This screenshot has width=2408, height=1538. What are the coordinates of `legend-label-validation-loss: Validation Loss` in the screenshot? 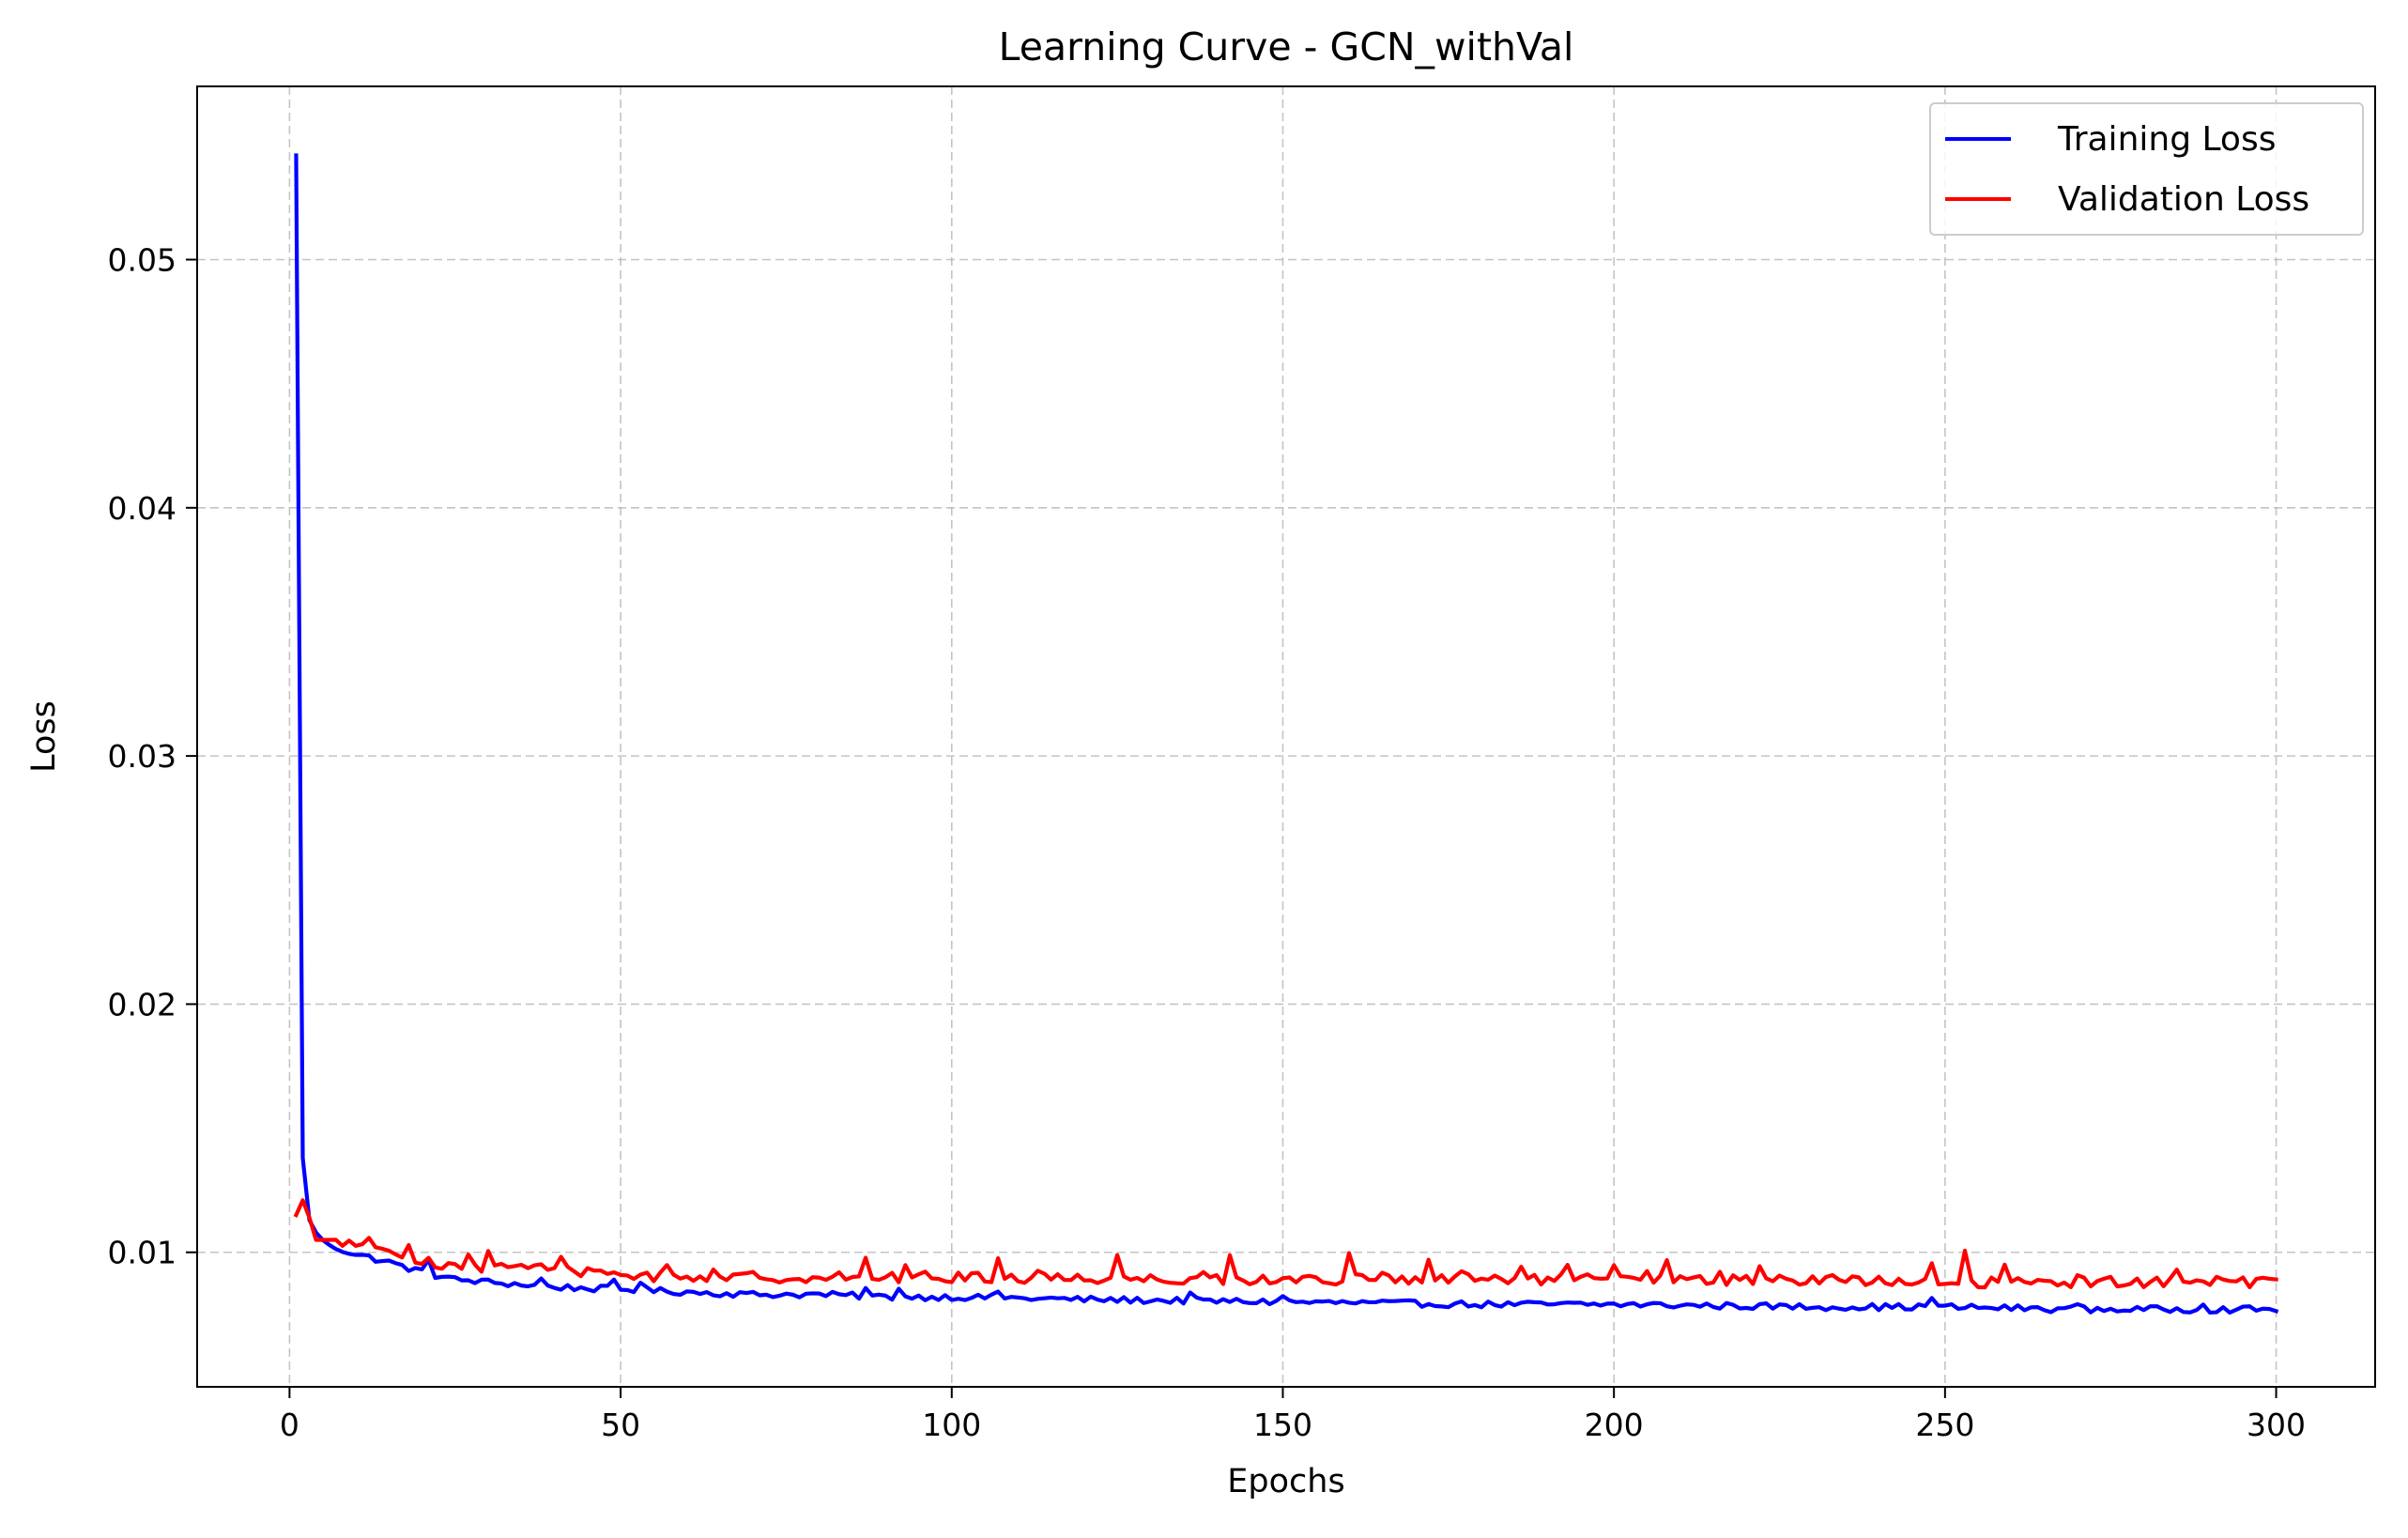 It's located at (2183, 199).